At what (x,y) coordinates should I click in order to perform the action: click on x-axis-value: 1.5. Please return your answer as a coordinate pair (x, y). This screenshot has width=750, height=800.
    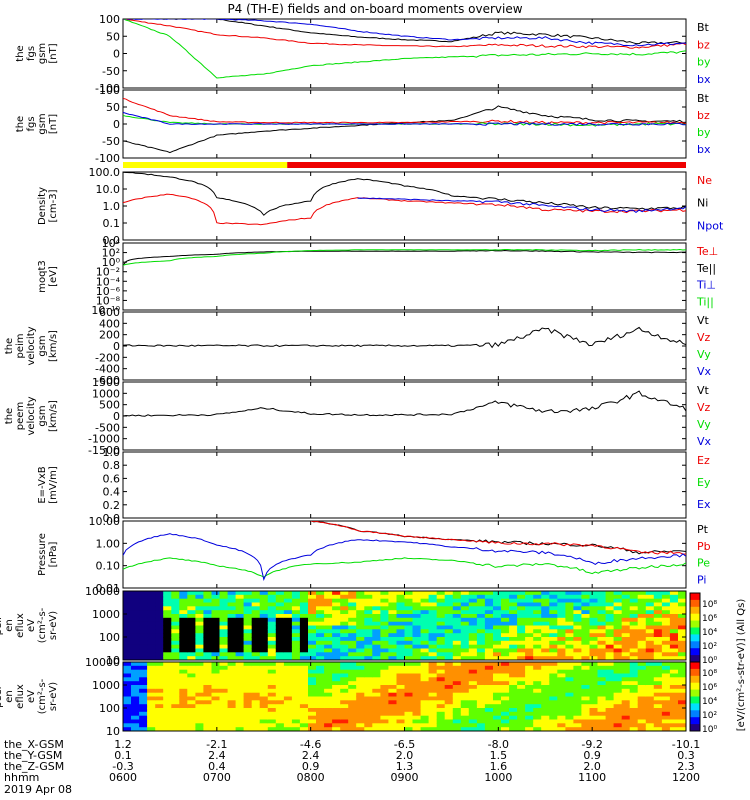
    Looking at the image, I should click on (499, 755).